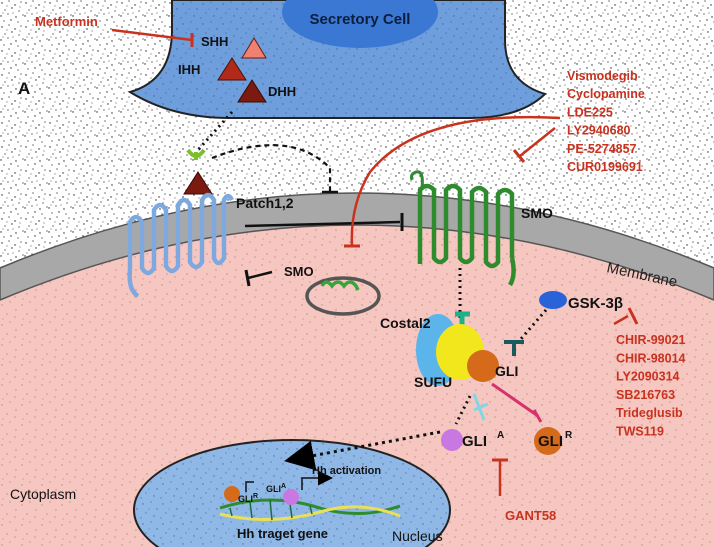 The width and height of the screenshot is (714, 547). I want to click on dhh-label: DHH, so click(282, 91).